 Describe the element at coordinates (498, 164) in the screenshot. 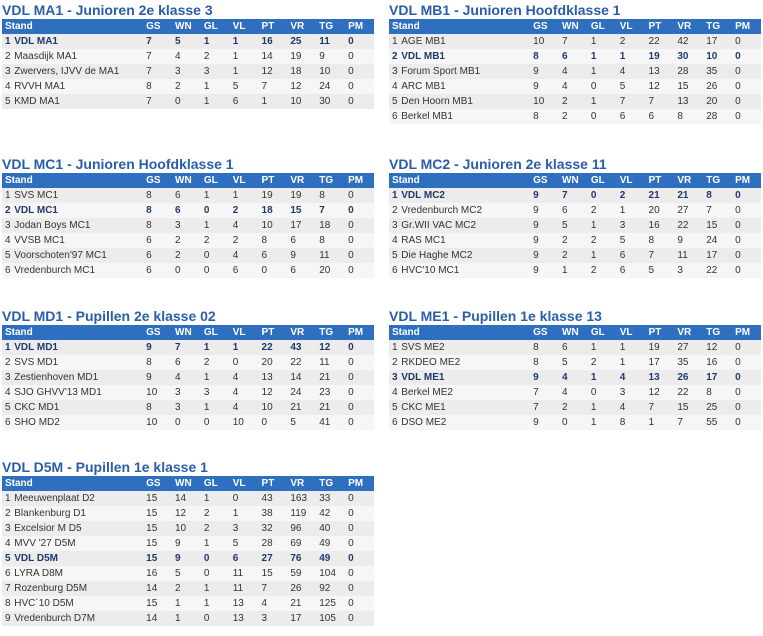

I see `table-title: VDL MC2 - Junioren 2e klasse 11` at that location.